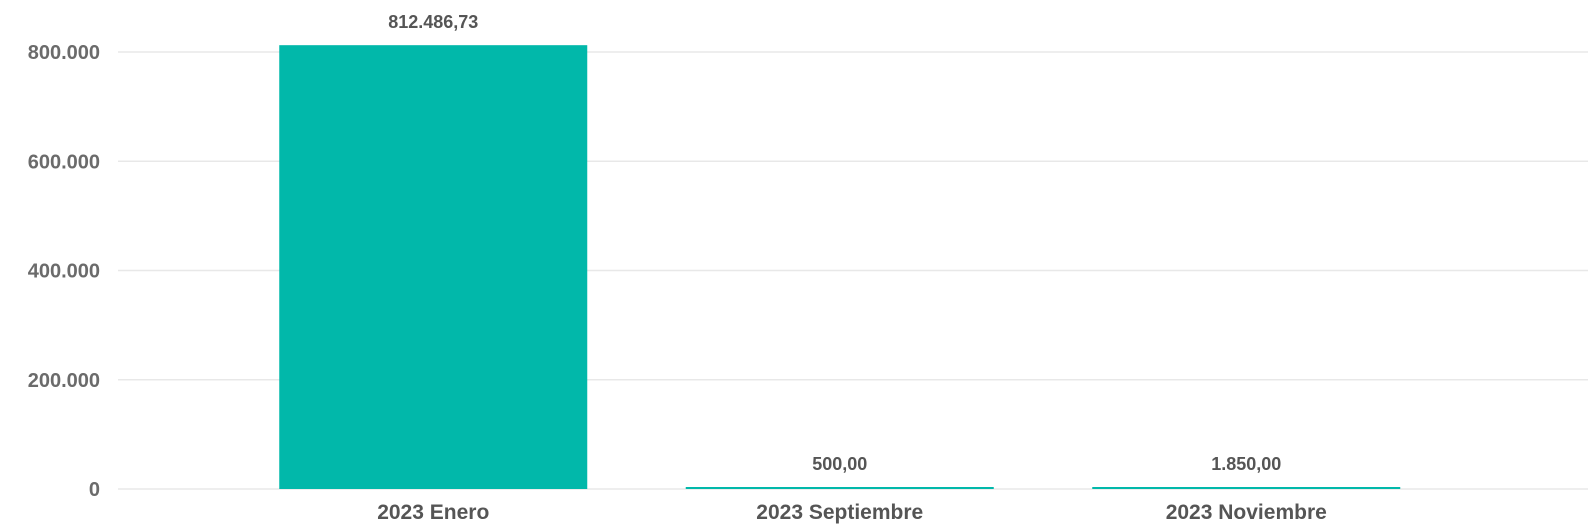 The width and height of the screenshot is (1588, 531). I want to click on y-tick-label: 0, so click(94, 490).